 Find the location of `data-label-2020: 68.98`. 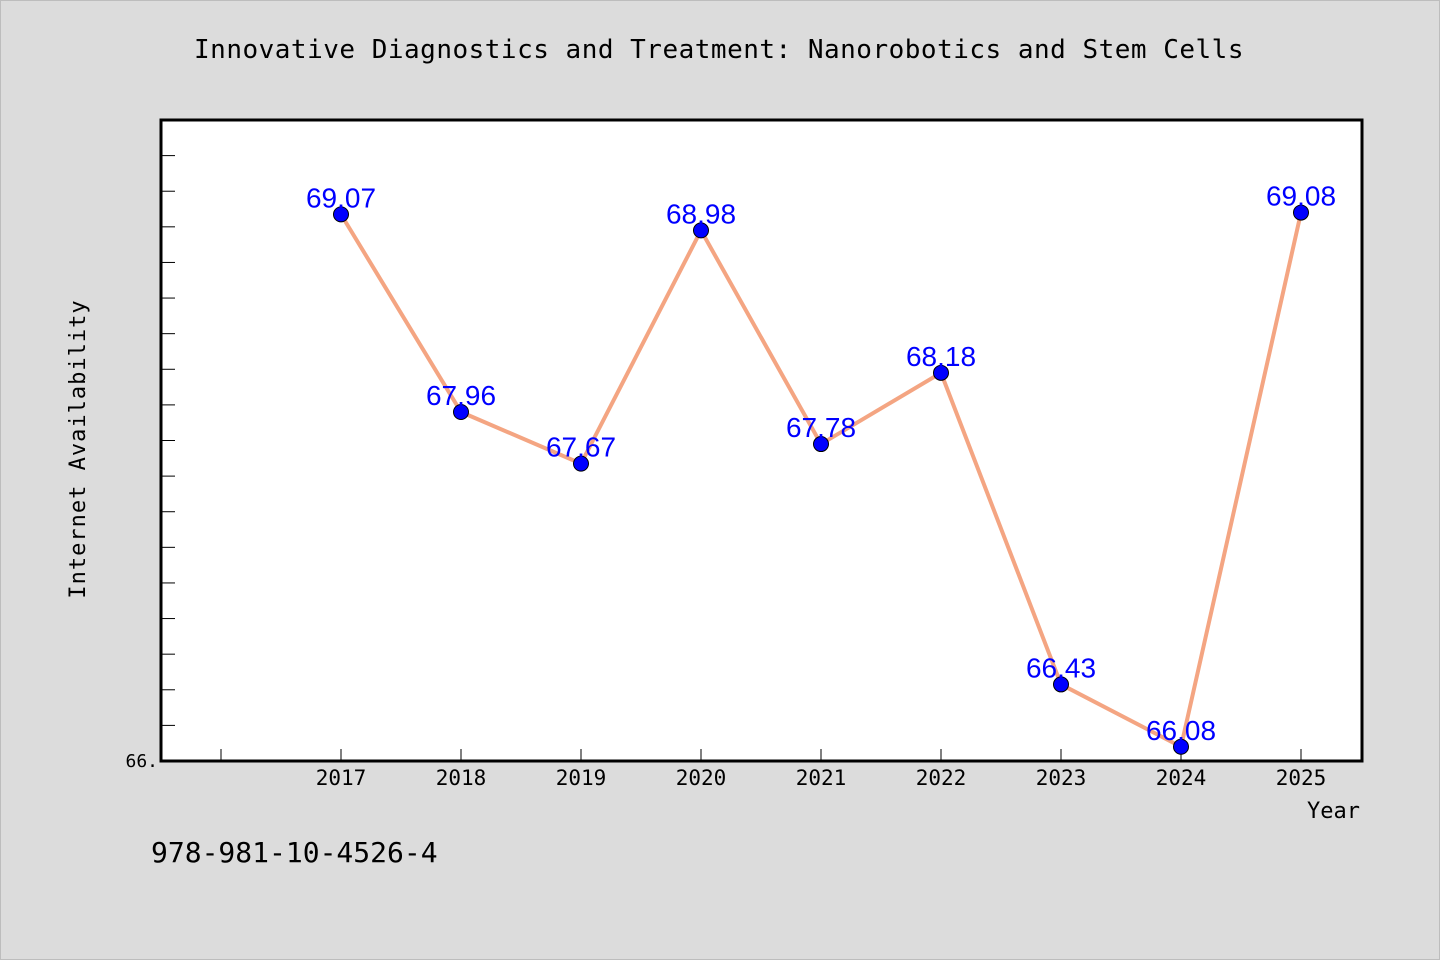

data-label-2020: 68.98 is located at coordinates (701, 213).